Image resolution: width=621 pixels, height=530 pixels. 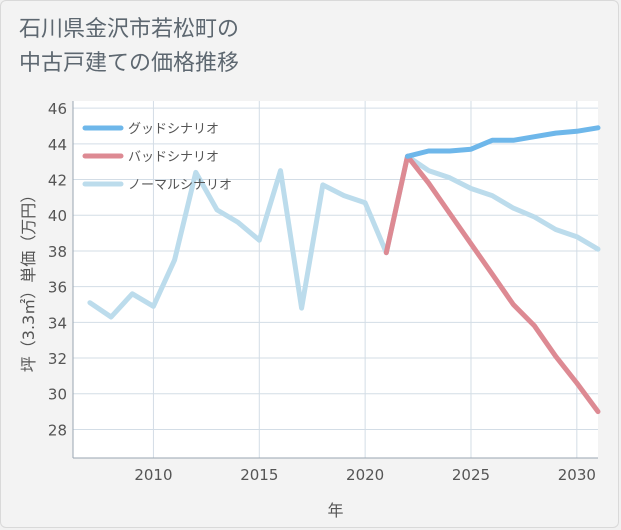 I want to click on y-tick-label: 46, so click(x=57, y=109).